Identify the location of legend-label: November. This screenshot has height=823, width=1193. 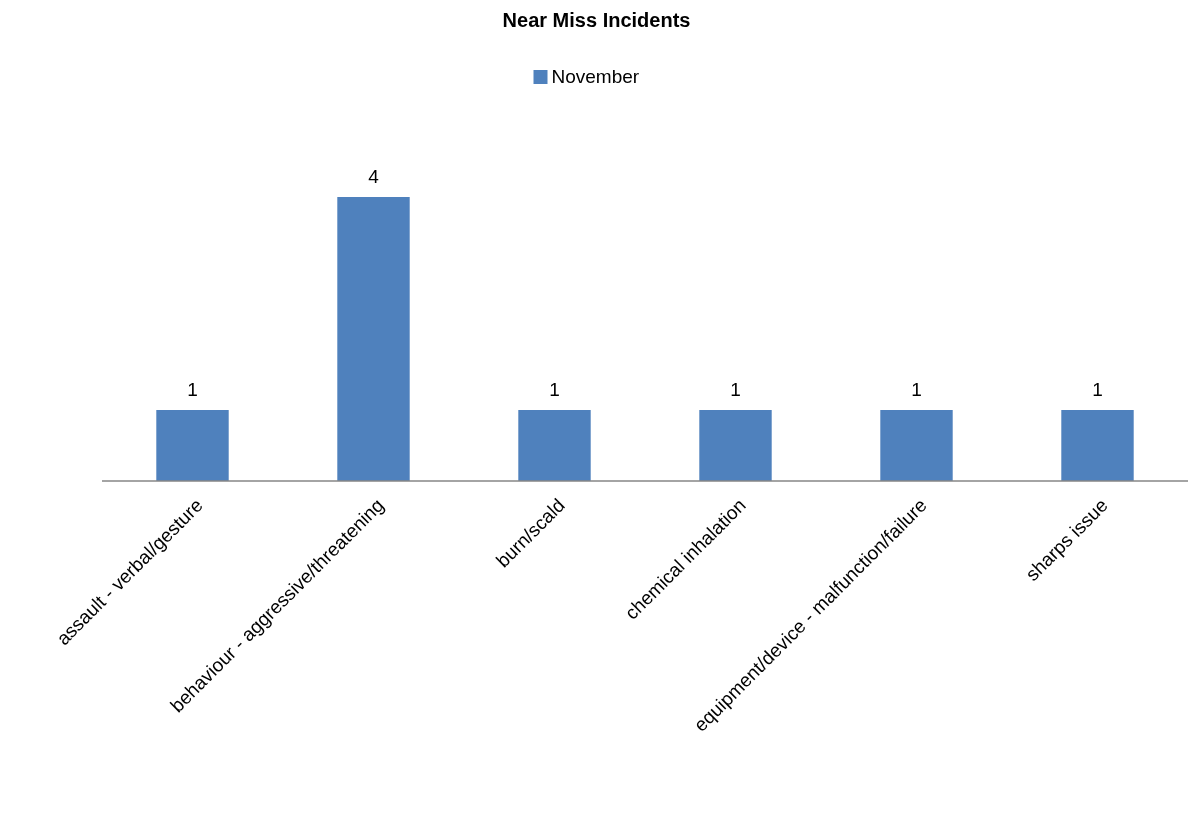
(595, 77).